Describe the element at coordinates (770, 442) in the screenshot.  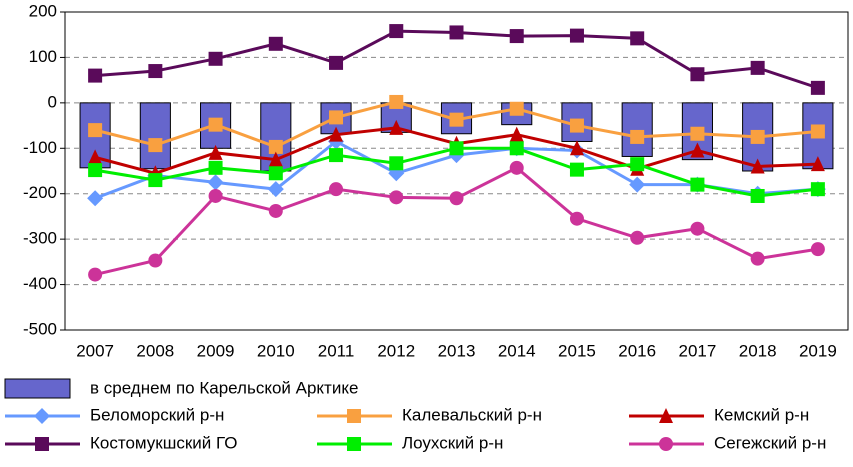
I see `legend-label: Сегежский р-н` at that location.